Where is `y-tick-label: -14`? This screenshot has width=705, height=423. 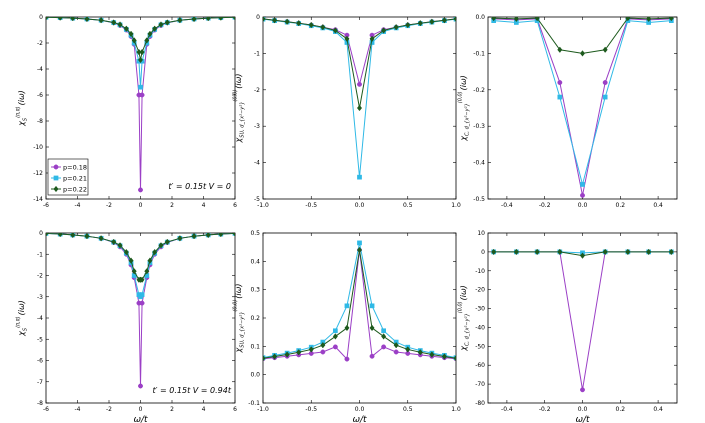
y-tick-label: -14 is located at coordinates (38, 199).